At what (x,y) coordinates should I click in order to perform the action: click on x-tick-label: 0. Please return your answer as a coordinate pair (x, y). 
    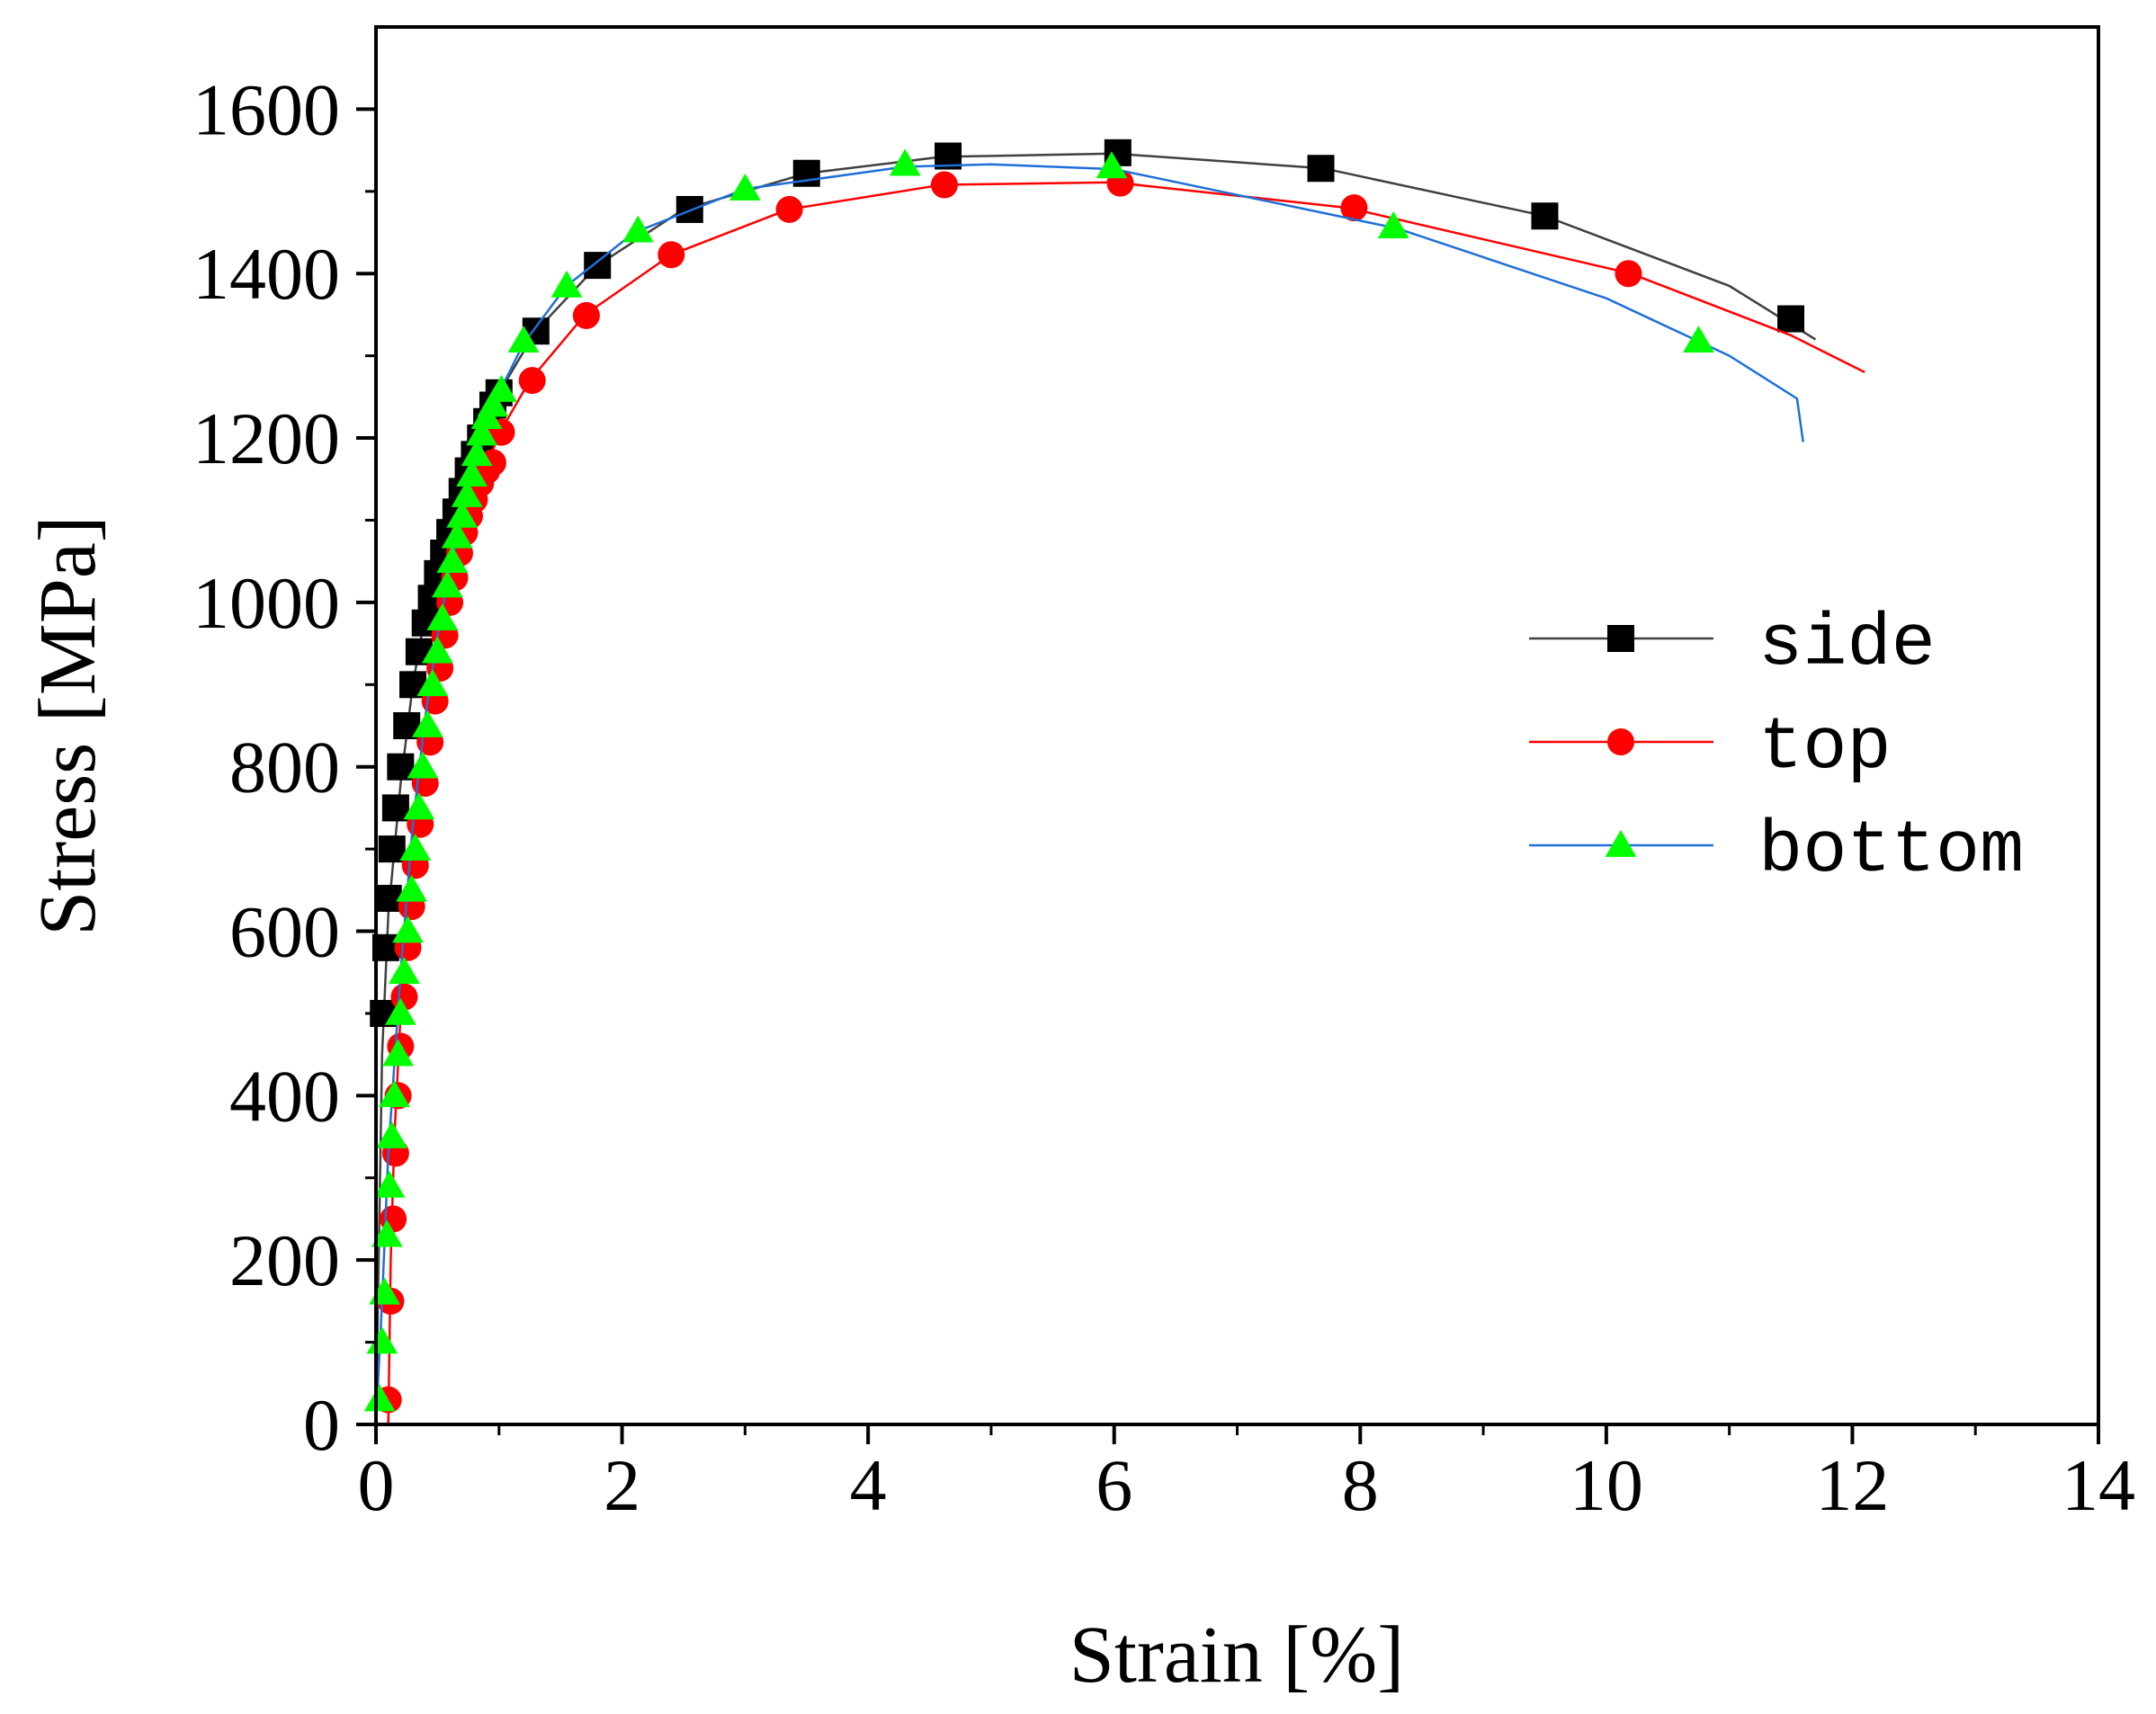
    Looking at the image, I should click on (376, 1485).